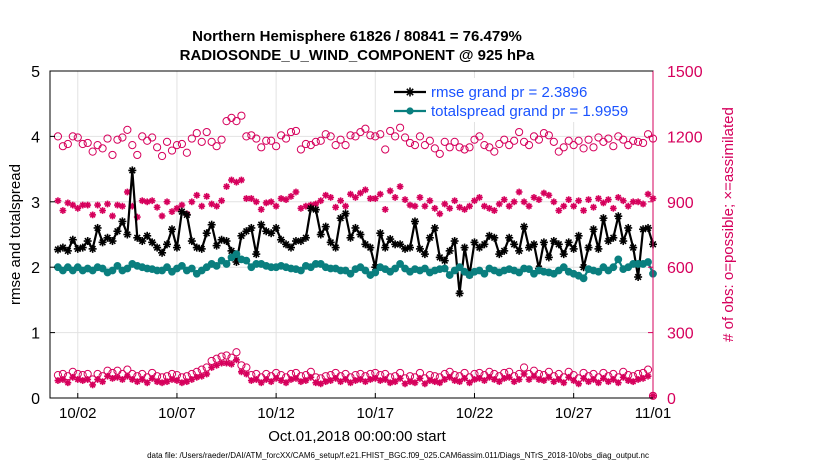 Image resolution: width=830 pixels, height=470 pixels. What do you see at coordinates (475, 413) in the screenshot?
I see `x-tick-label: 10/22` at bounding box center [475, 413].